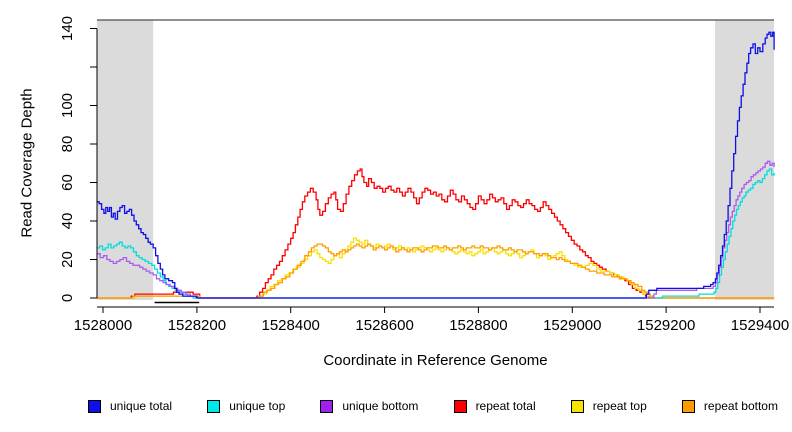 The height and width of the screenshot is (432, 792). I want to click on series-line-repeat-top, so click(435, 268).